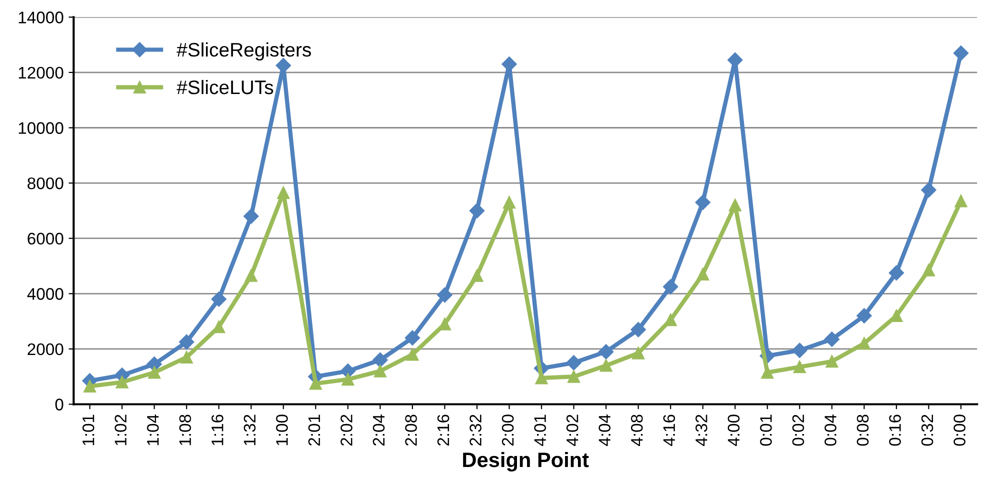  Describe the element at coordinates (46, 183) in the screenshot. I see `y-tick-label: 8000` at that location.